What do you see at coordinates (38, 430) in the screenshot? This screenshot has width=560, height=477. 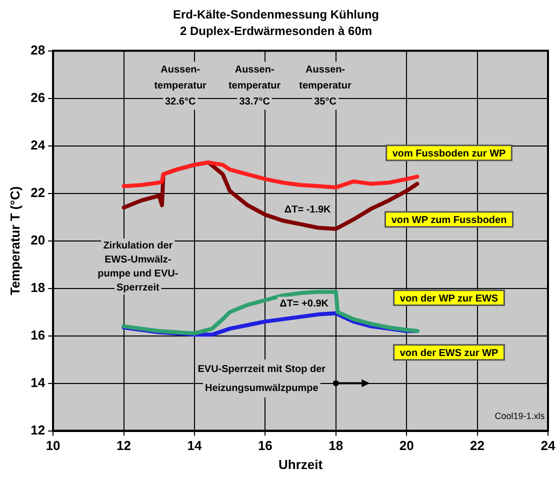 I see `y-tick-label: 12` at bounding box center [38, 430].